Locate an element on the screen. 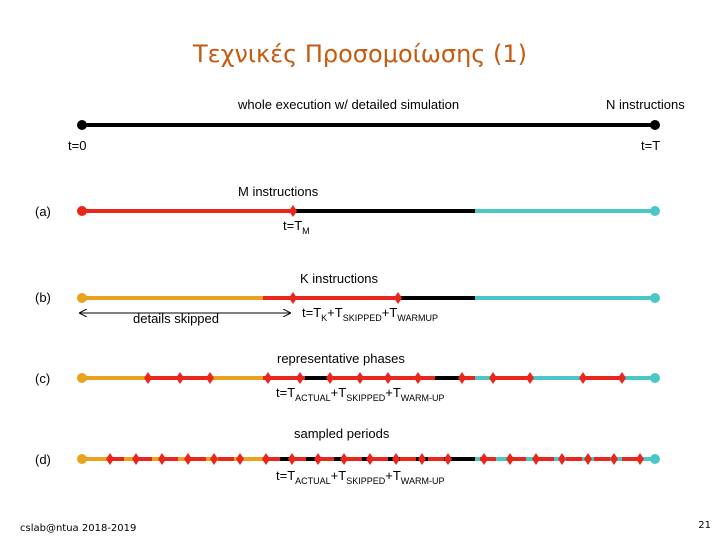 The height and width of the screenshot is (540, 720). d-start-point is located at coordinates (82, 459).